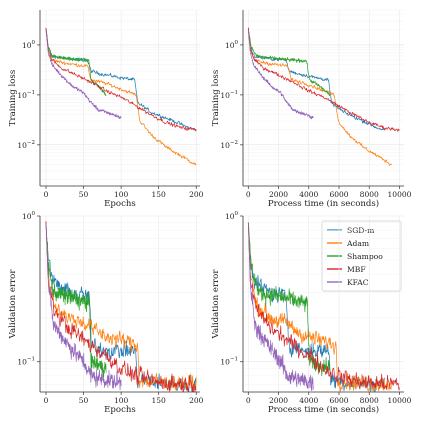 The height and width of the screenshot is (421, 421). What do you see at coordinates (356, 269) in the screenshot?
I see `legend-label-mbf: MBF` at bounding box center [356, 269].